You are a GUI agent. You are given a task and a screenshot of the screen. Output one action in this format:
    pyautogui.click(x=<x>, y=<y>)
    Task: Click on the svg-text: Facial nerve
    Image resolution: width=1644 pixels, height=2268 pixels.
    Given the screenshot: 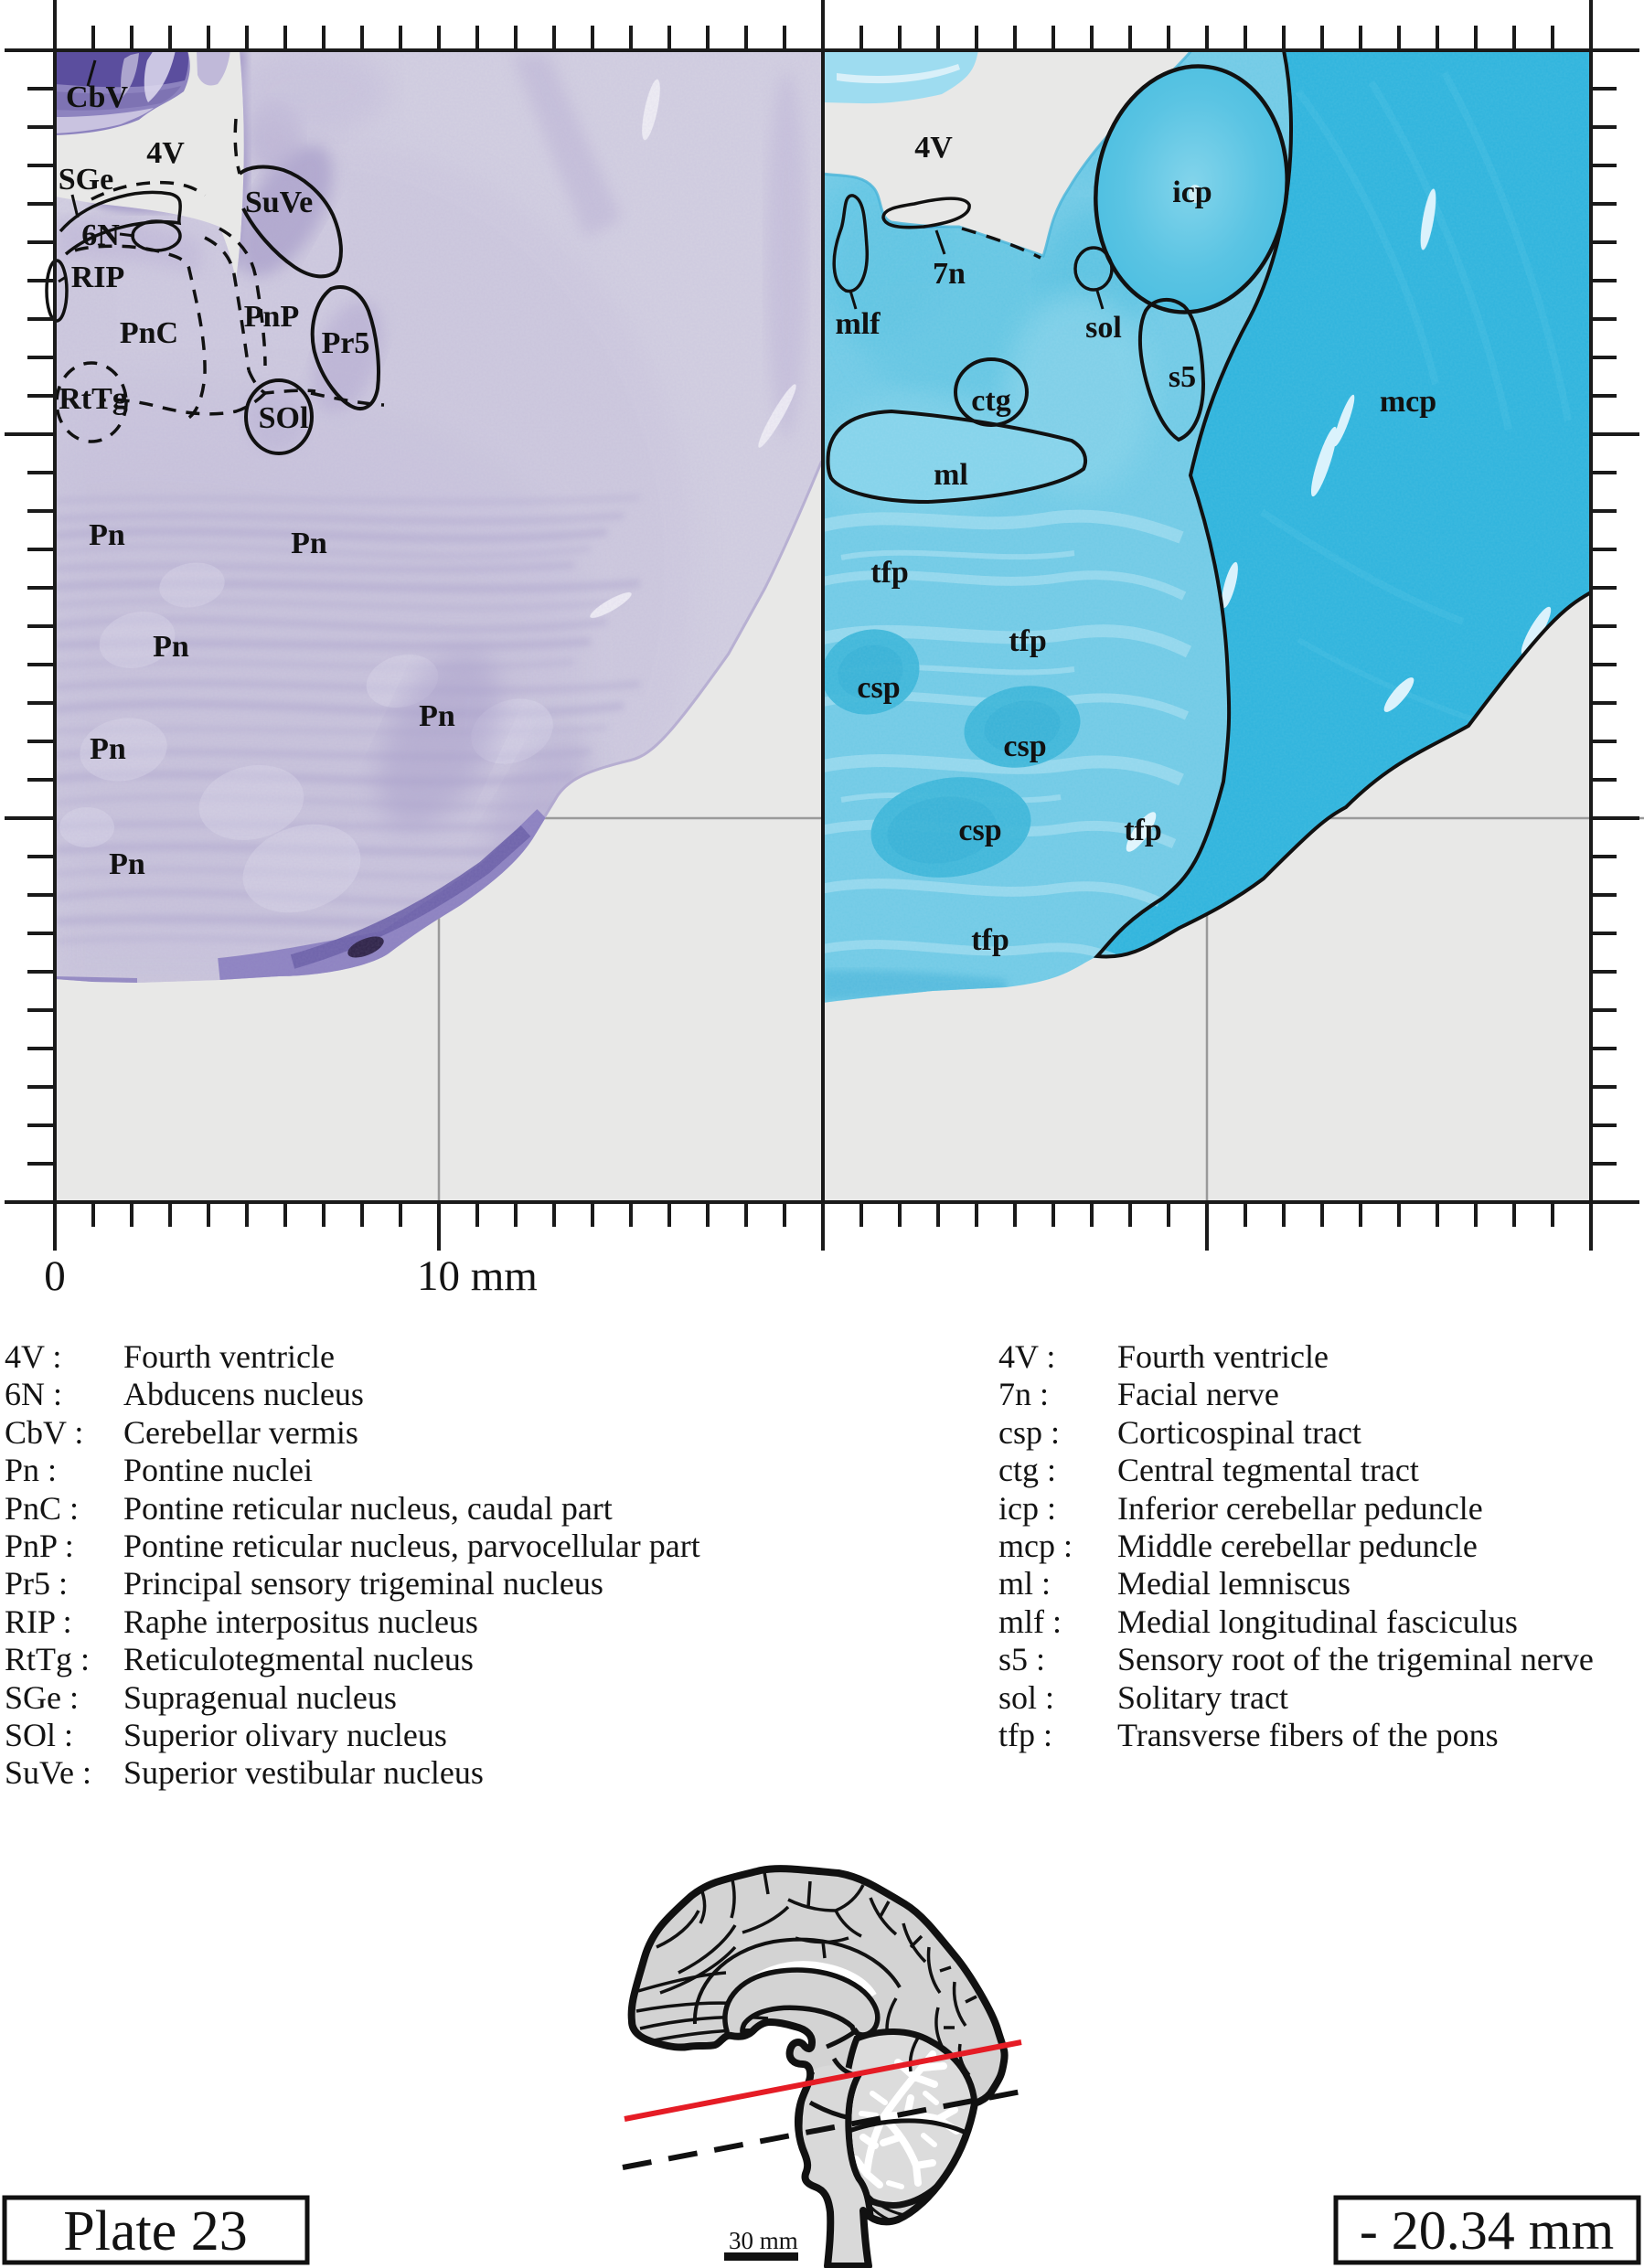 What is the action you would take?
    pyautogui.click(x=1198, y=1394)
    